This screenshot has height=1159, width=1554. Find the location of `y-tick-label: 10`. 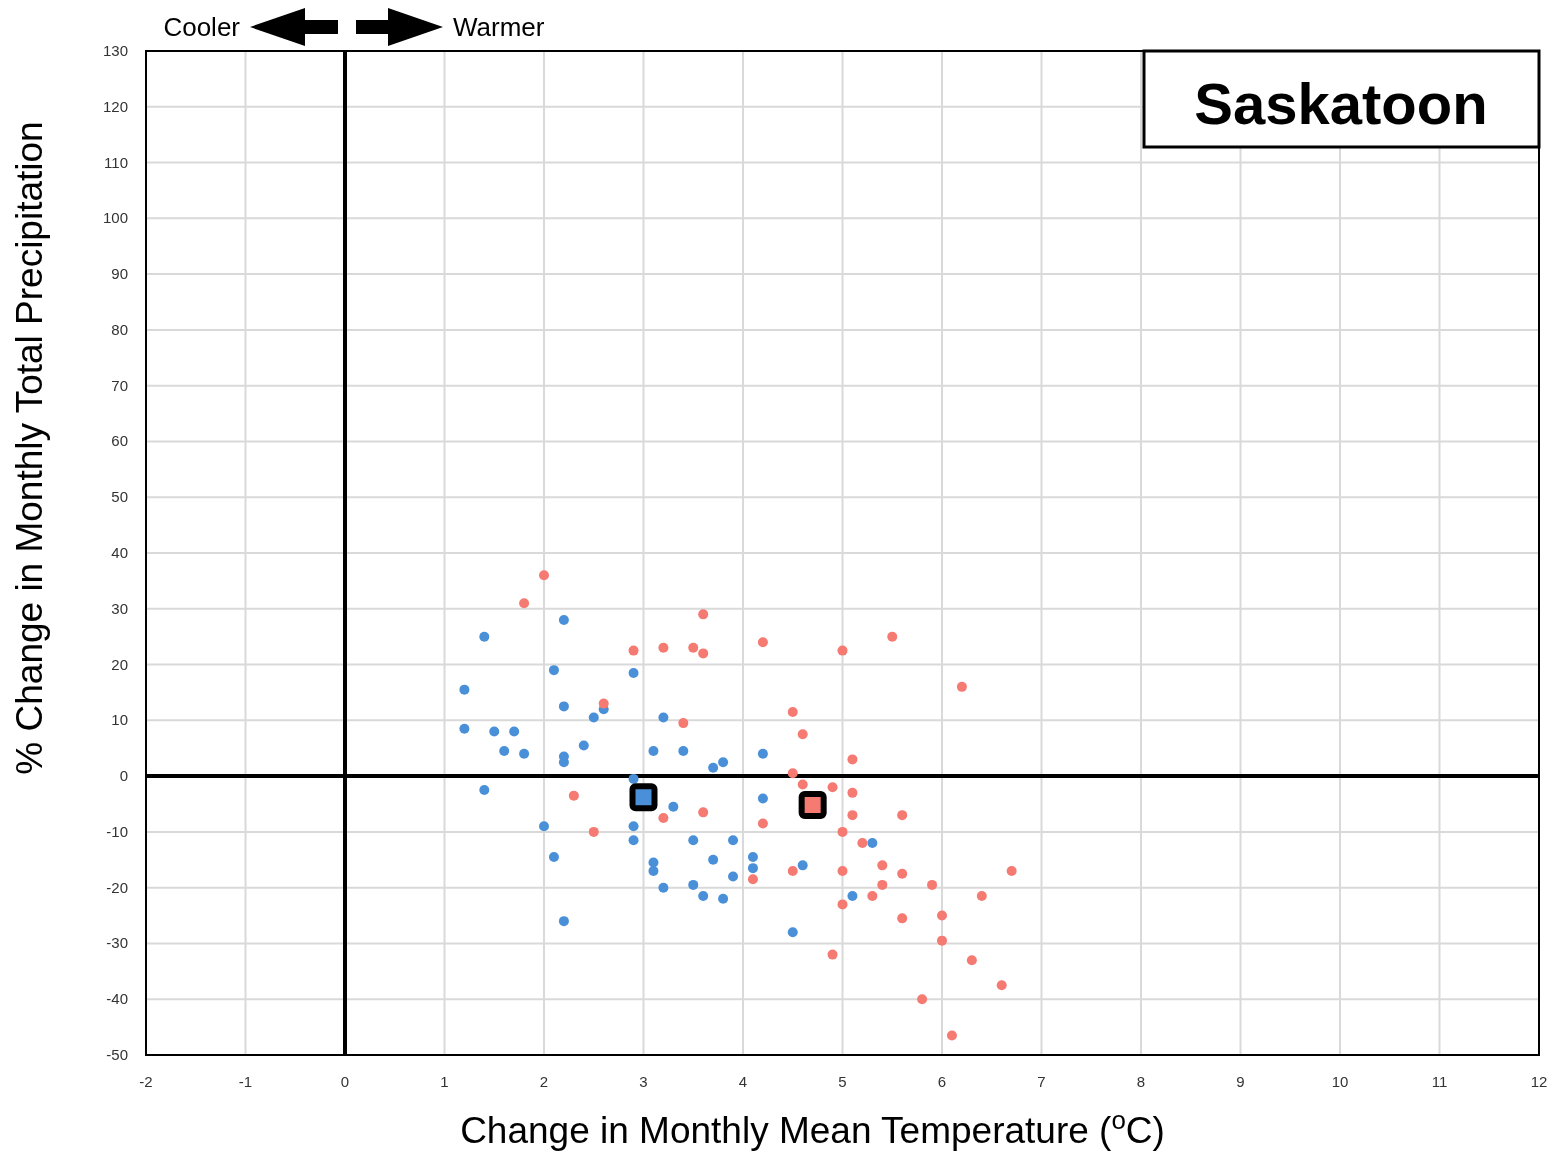

y-tick-label: 10 is located at coordinates (119, 720).